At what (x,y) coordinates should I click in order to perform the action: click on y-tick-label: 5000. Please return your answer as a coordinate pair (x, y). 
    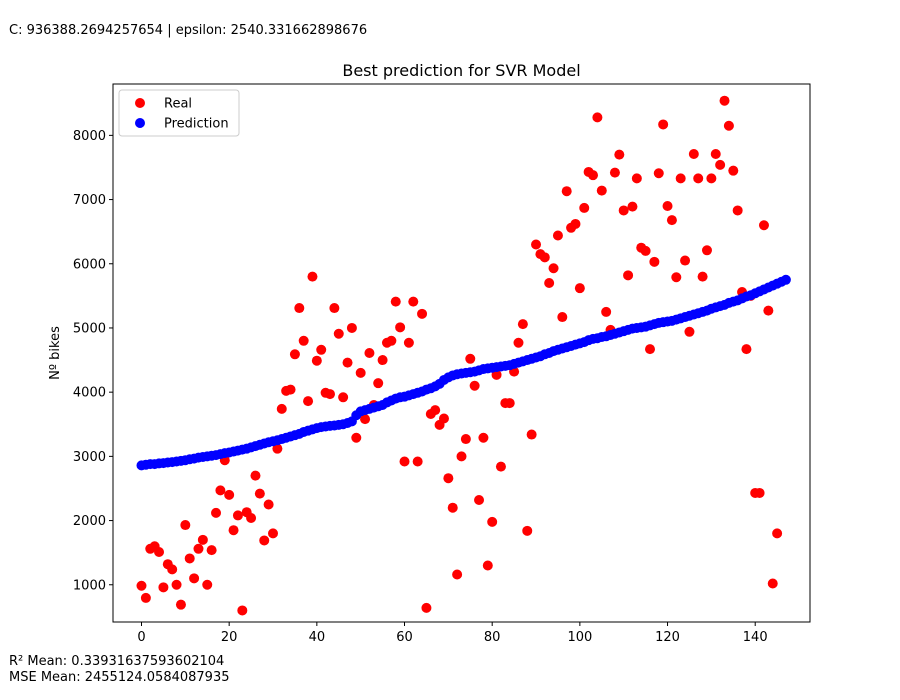
    Looking at the image, I should click on (89, 328).